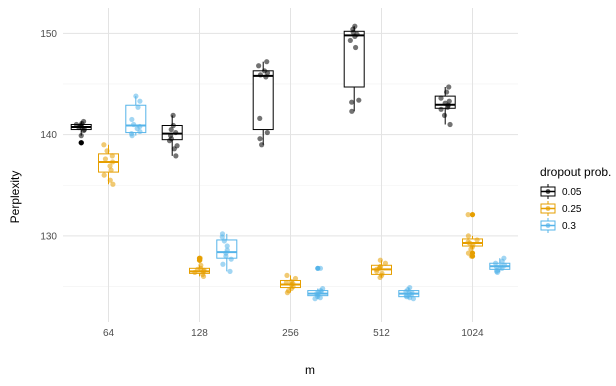 Image resolution: width=616 pixels, height=386 pixels. What do you see at coordinates (472, 215) in the screenshot?
I see `outlier-point` at bounding box center [472, 215].